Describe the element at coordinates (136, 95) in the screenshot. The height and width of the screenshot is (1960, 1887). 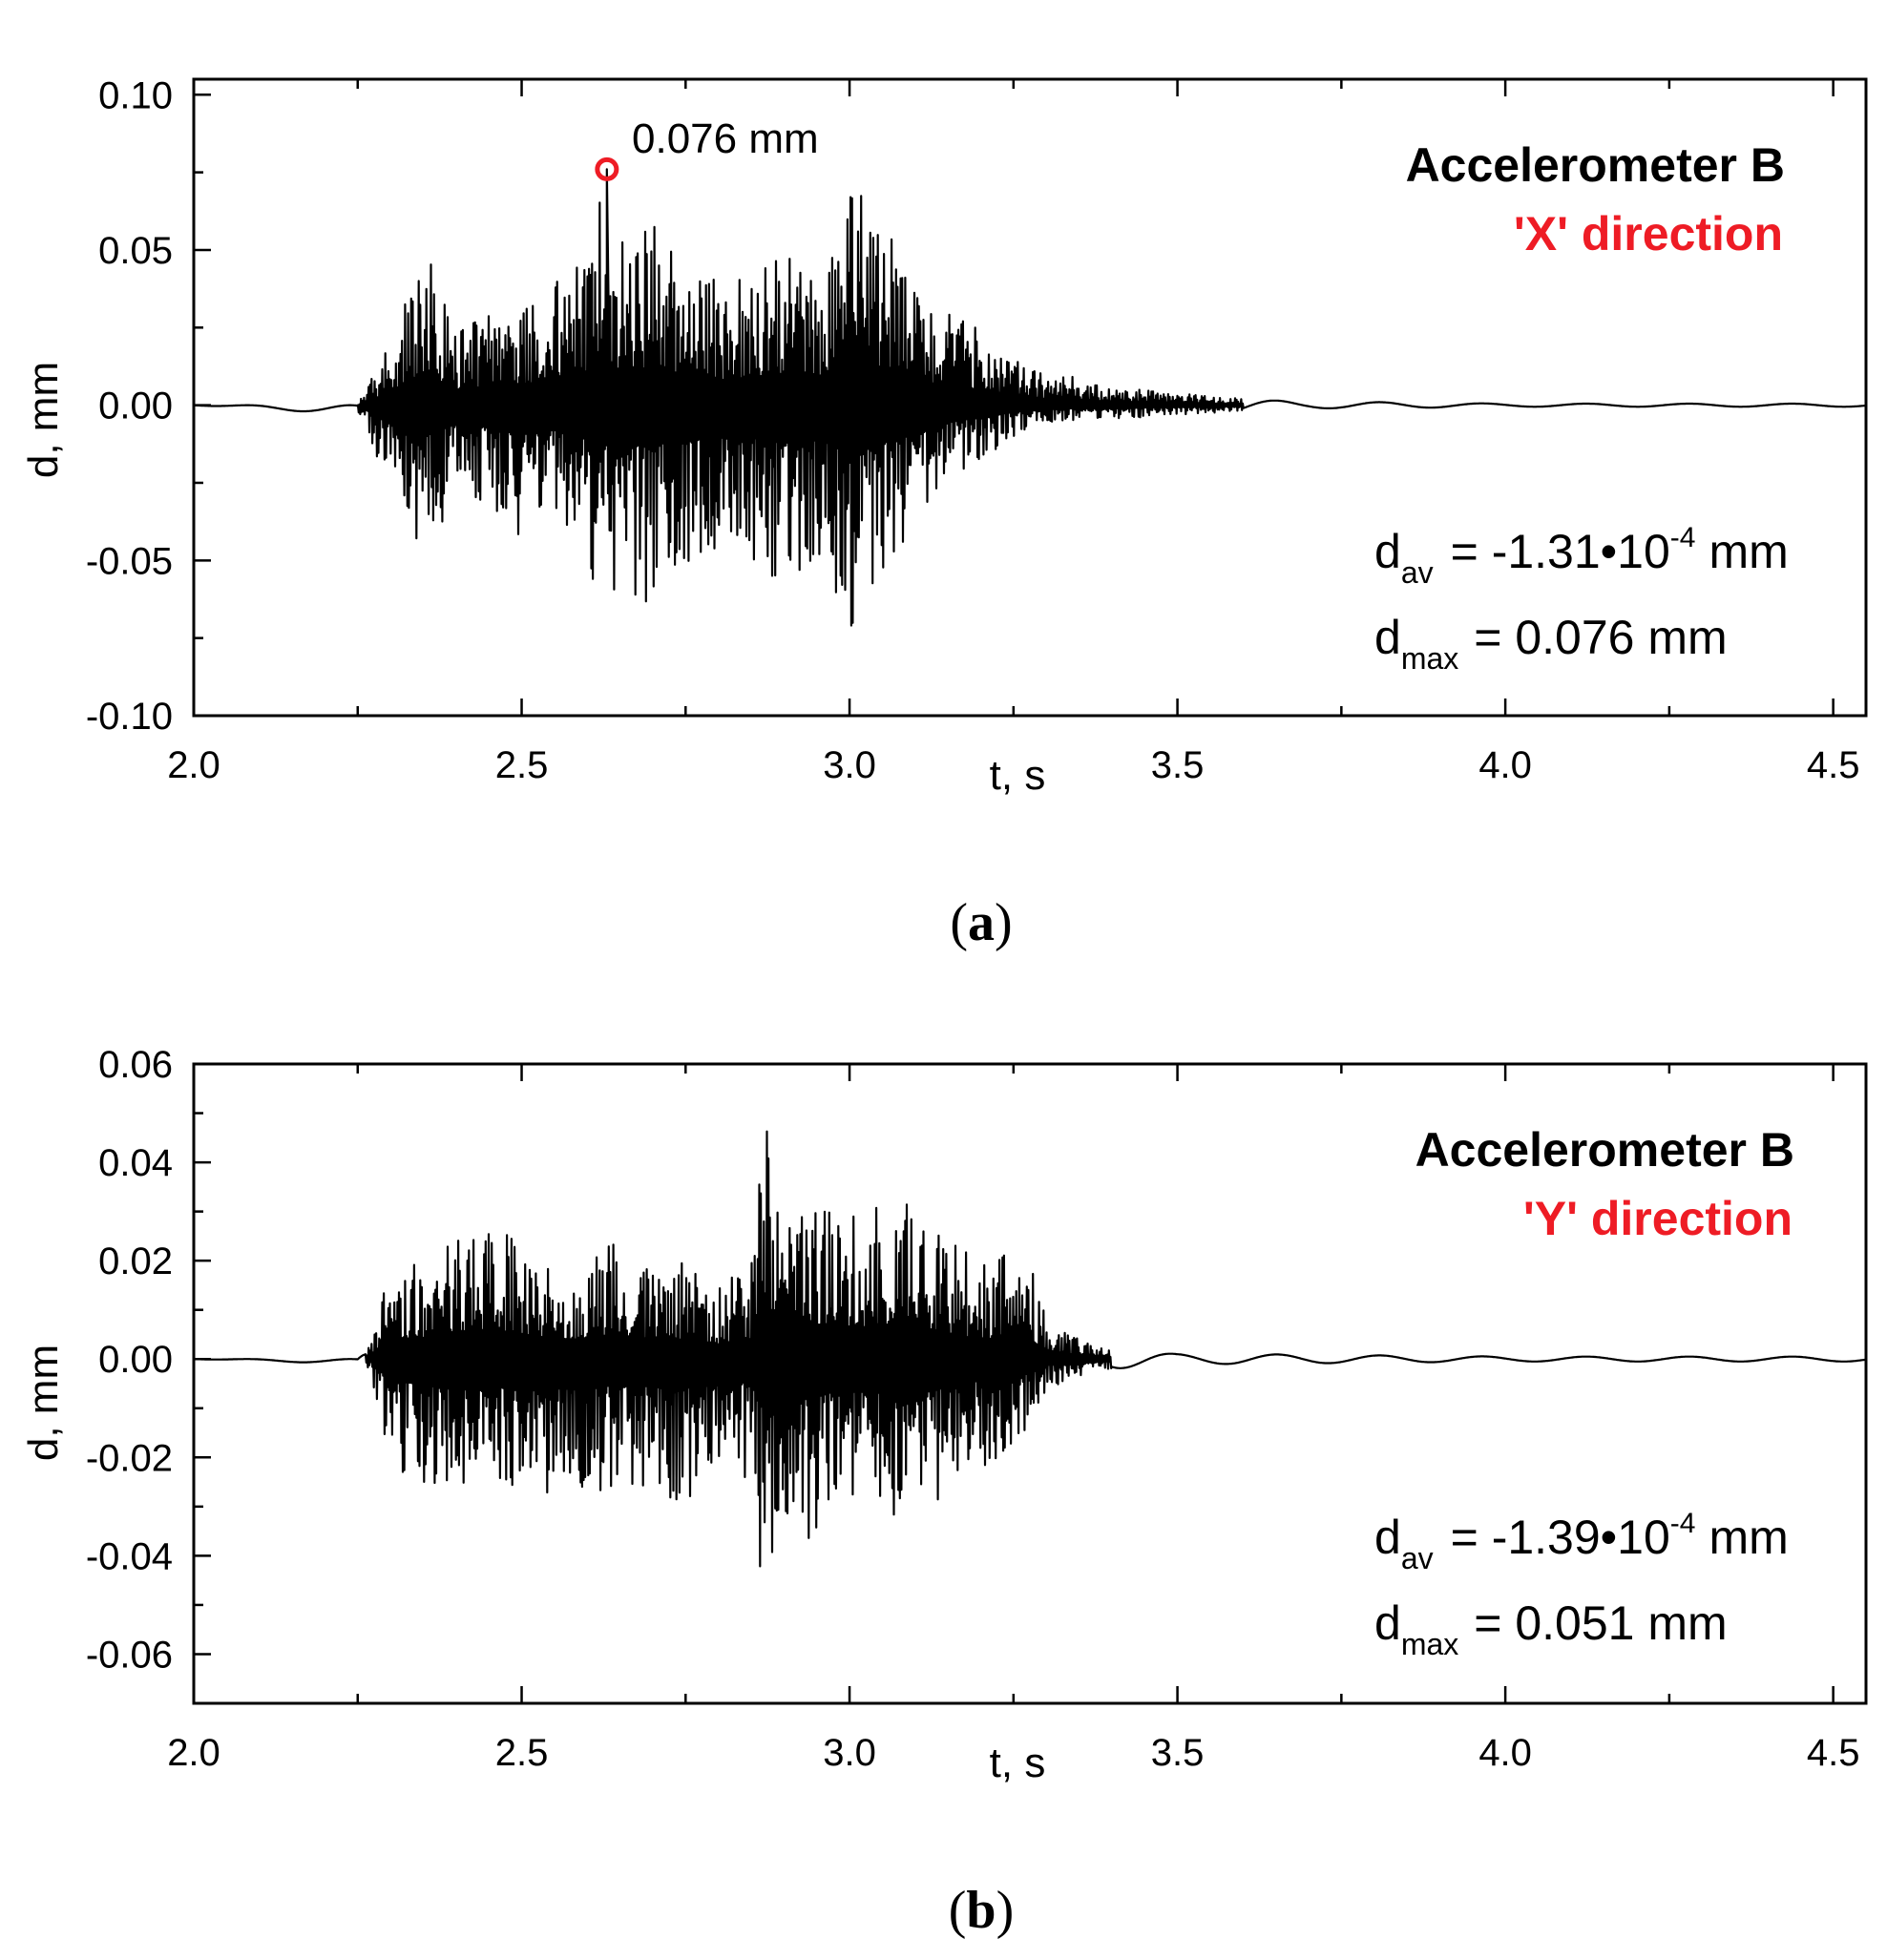
I see `y-tick-label: 0.10` at that location.